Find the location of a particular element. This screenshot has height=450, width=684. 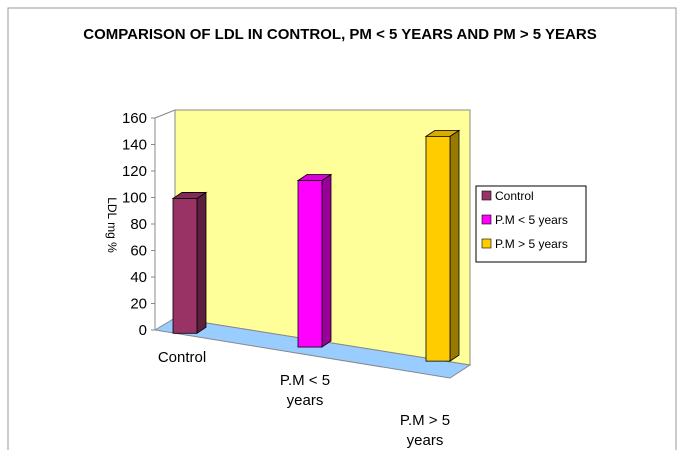

y-tick-label: 0 is located at coordinates (143, 330).